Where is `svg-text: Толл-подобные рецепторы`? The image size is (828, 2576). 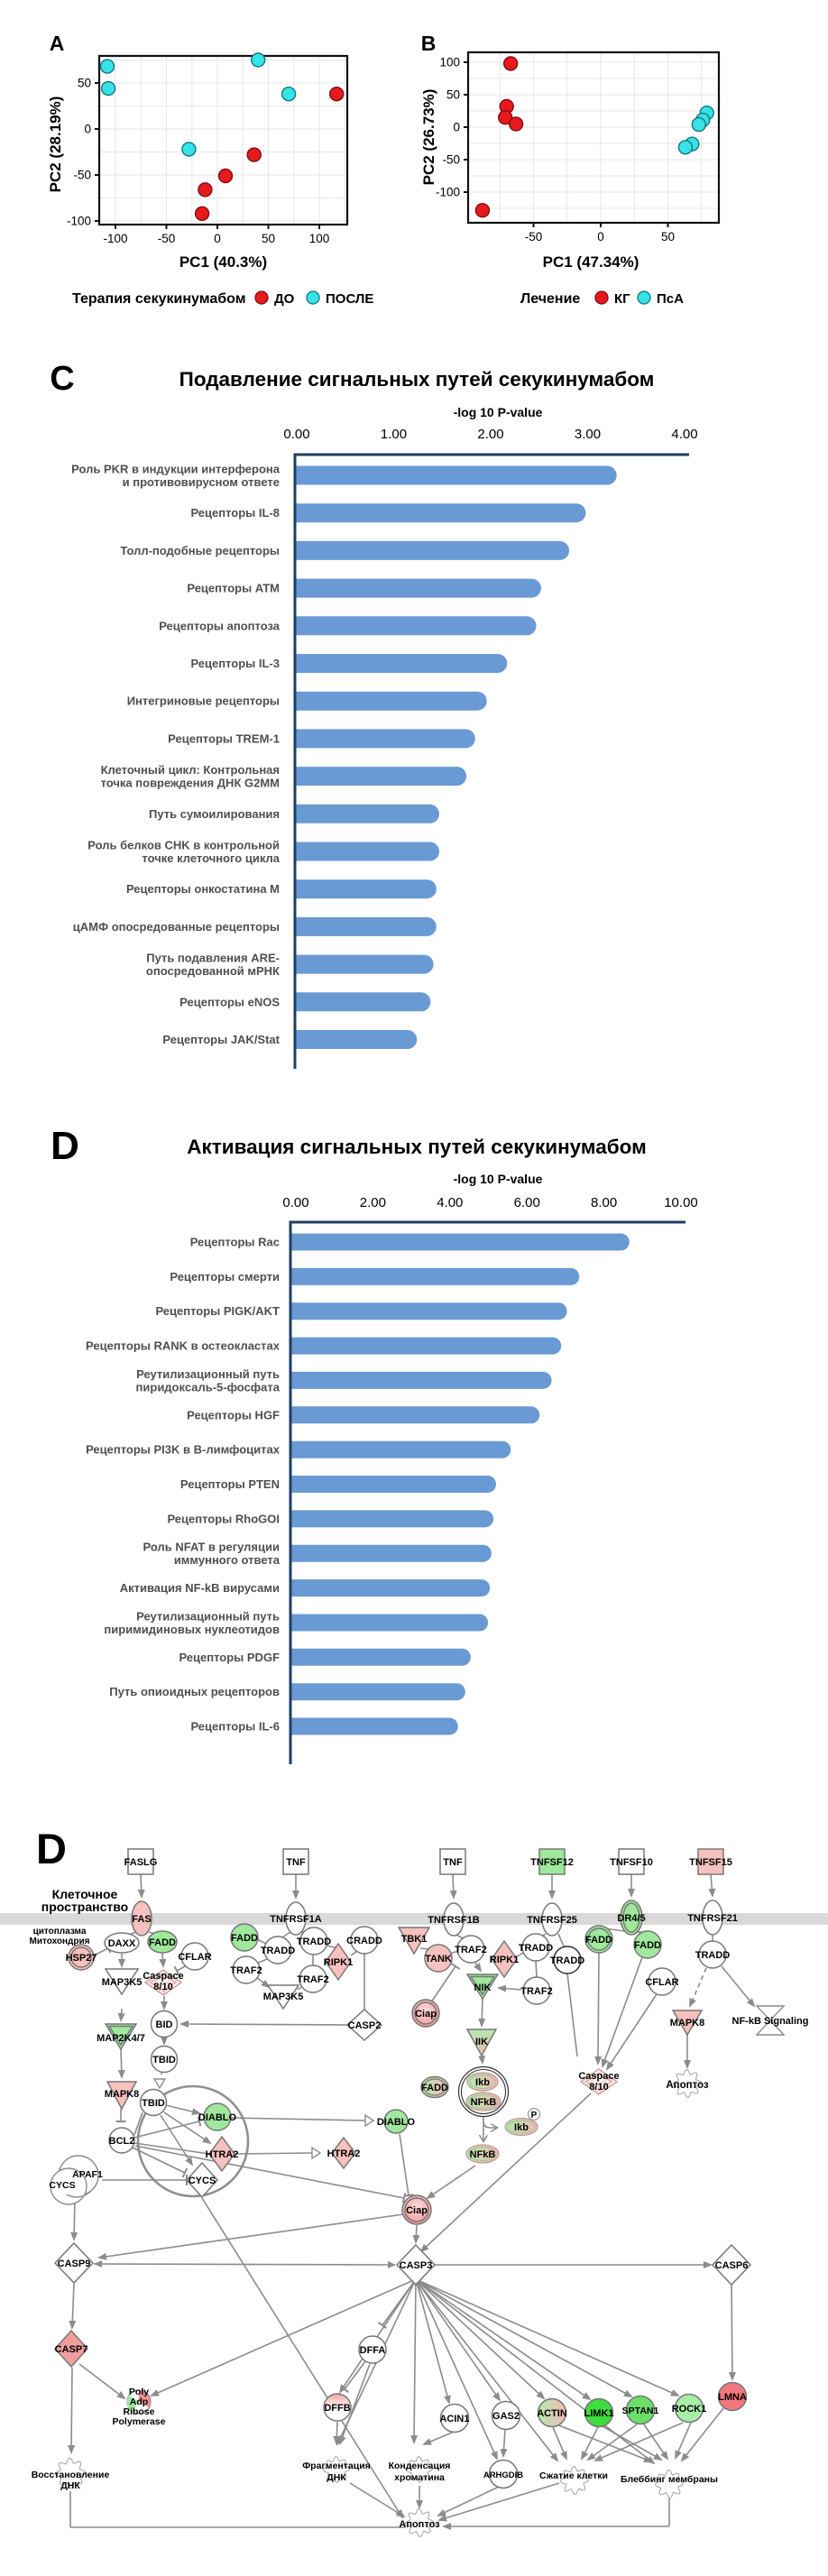 svg-text: Толл-подобные рецепторы is located at coordinates (200, 550).